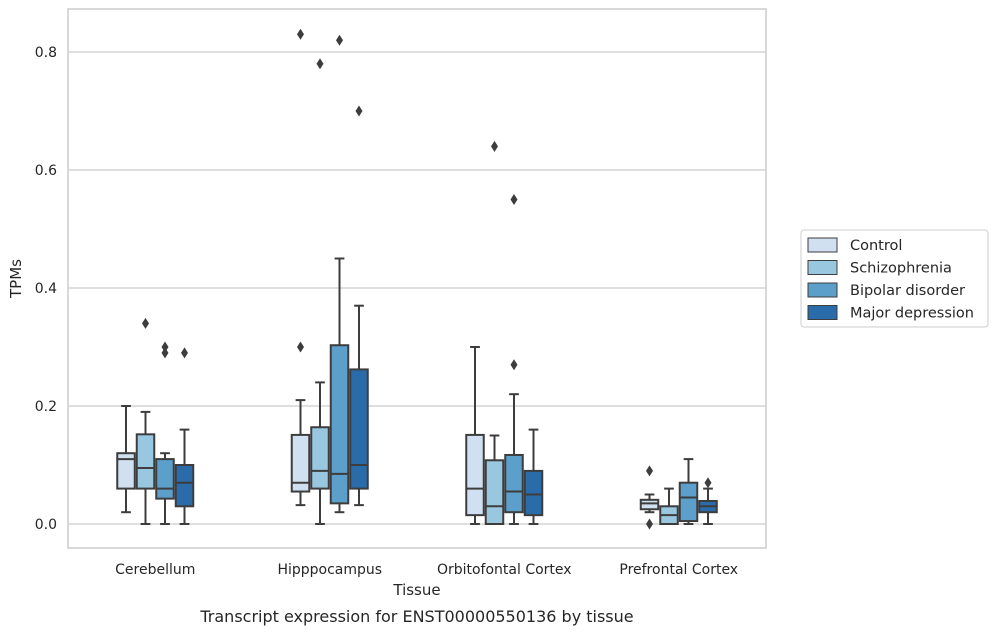 Image resolution: width=997 pixels, height=634 pixels. I want to click on x-tick-label: Hipppocampus, so click(329, 570).